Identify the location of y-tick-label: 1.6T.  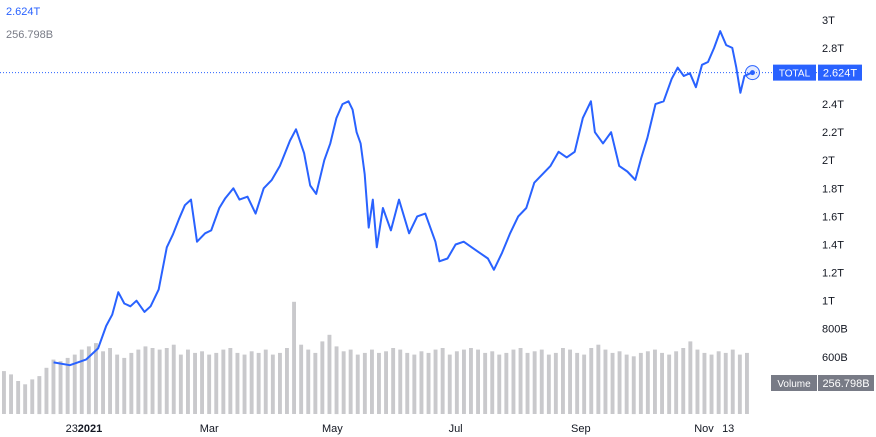
(833, 217).